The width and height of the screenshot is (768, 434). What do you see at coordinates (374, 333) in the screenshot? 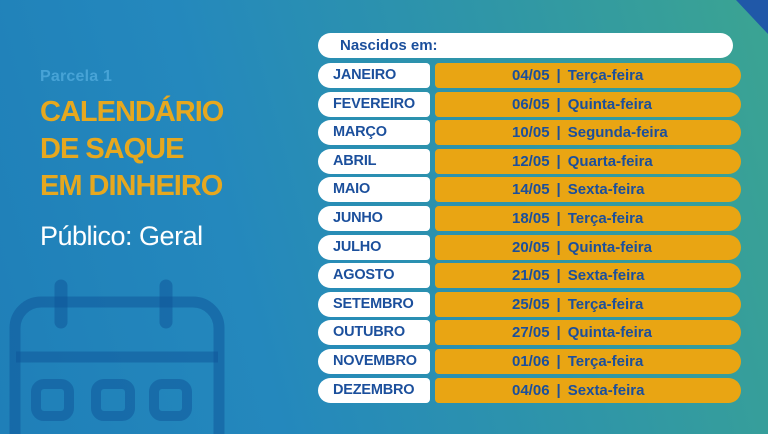
I see `month-cell: OUTUBRO` at bounding box center [374, 333].